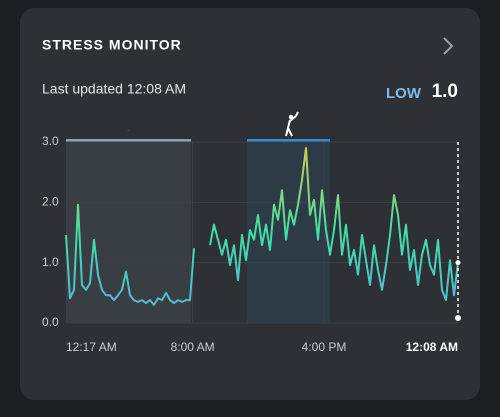 The image size is (500, 417). I want to click on x-tick-label: 8:00 AM, so click(193, 347).